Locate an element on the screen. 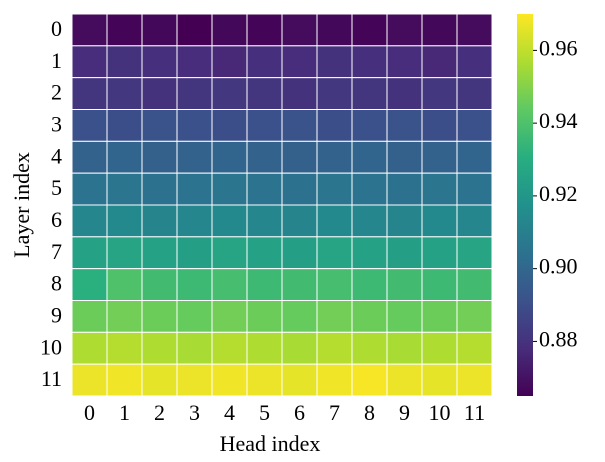 The height and width of the screenshot is (462, 605). colorbar-tick-label: 0.96 is located at coordinates (558, 47).